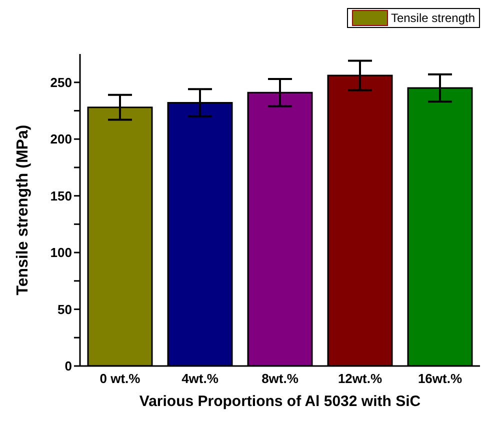 The width and height of the screenshot is (488, 430). Describe the element at coordinates (280, 401) in the screenshot. I see `x-axis-title: Various Proportions of Al 5032 with SiC` at that location.